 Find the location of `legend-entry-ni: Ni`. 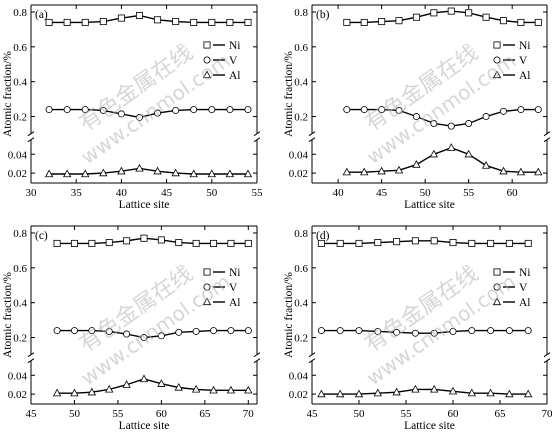

legend-entry-ni: Ni is located at coordinates (512, 46).